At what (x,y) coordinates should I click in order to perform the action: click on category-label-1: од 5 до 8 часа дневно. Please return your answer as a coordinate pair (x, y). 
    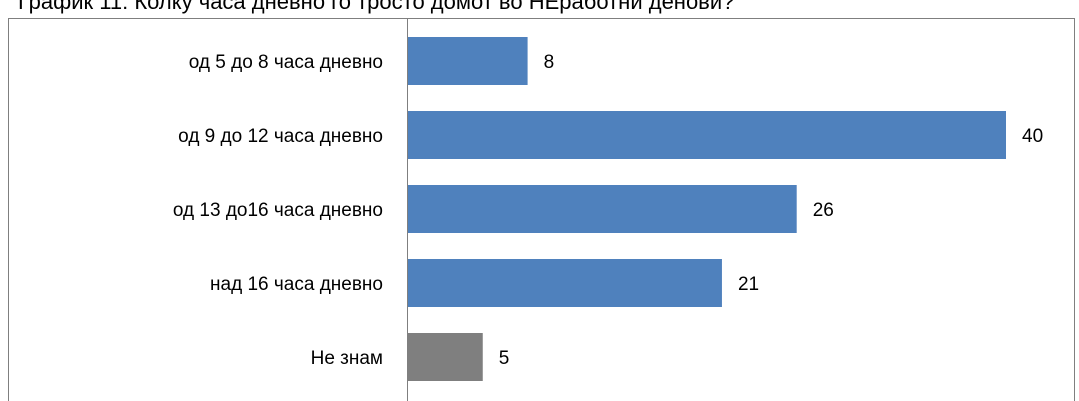
    Looking at the image, I should click on (286, 62).